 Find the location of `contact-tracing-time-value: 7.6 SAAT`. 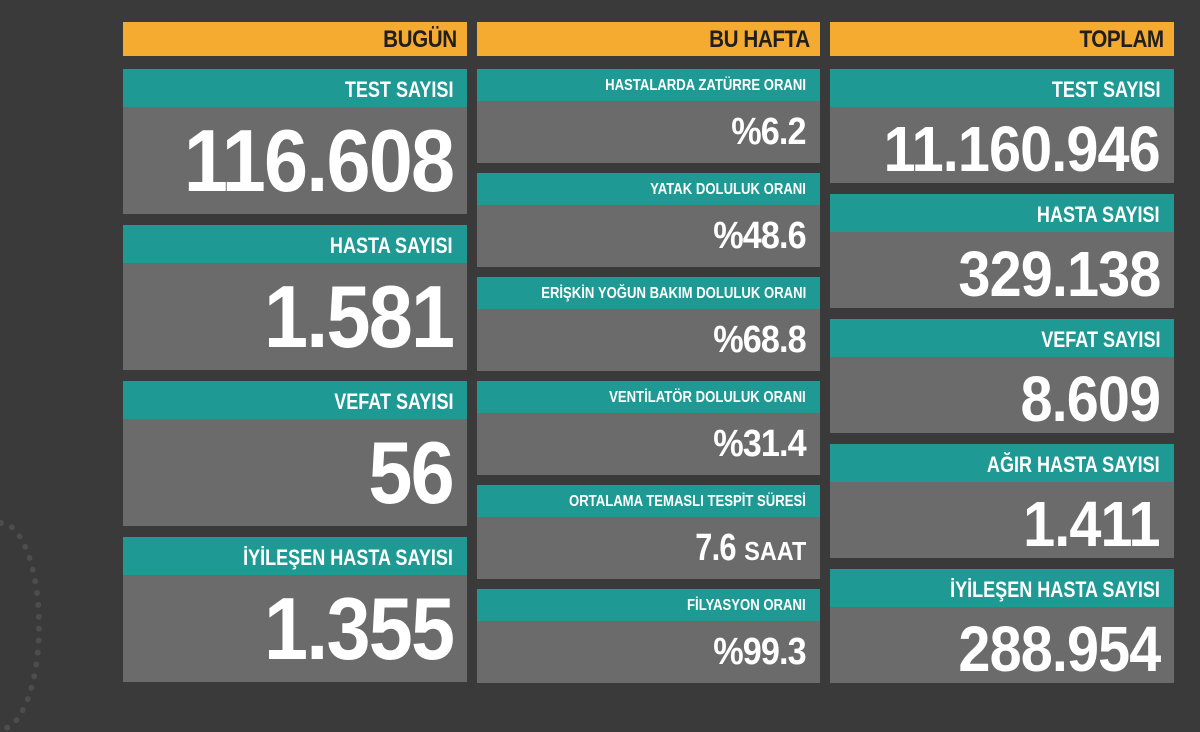

contact-tracing-time-value: 7.6 SAAT is located at coordinates (750, 548).